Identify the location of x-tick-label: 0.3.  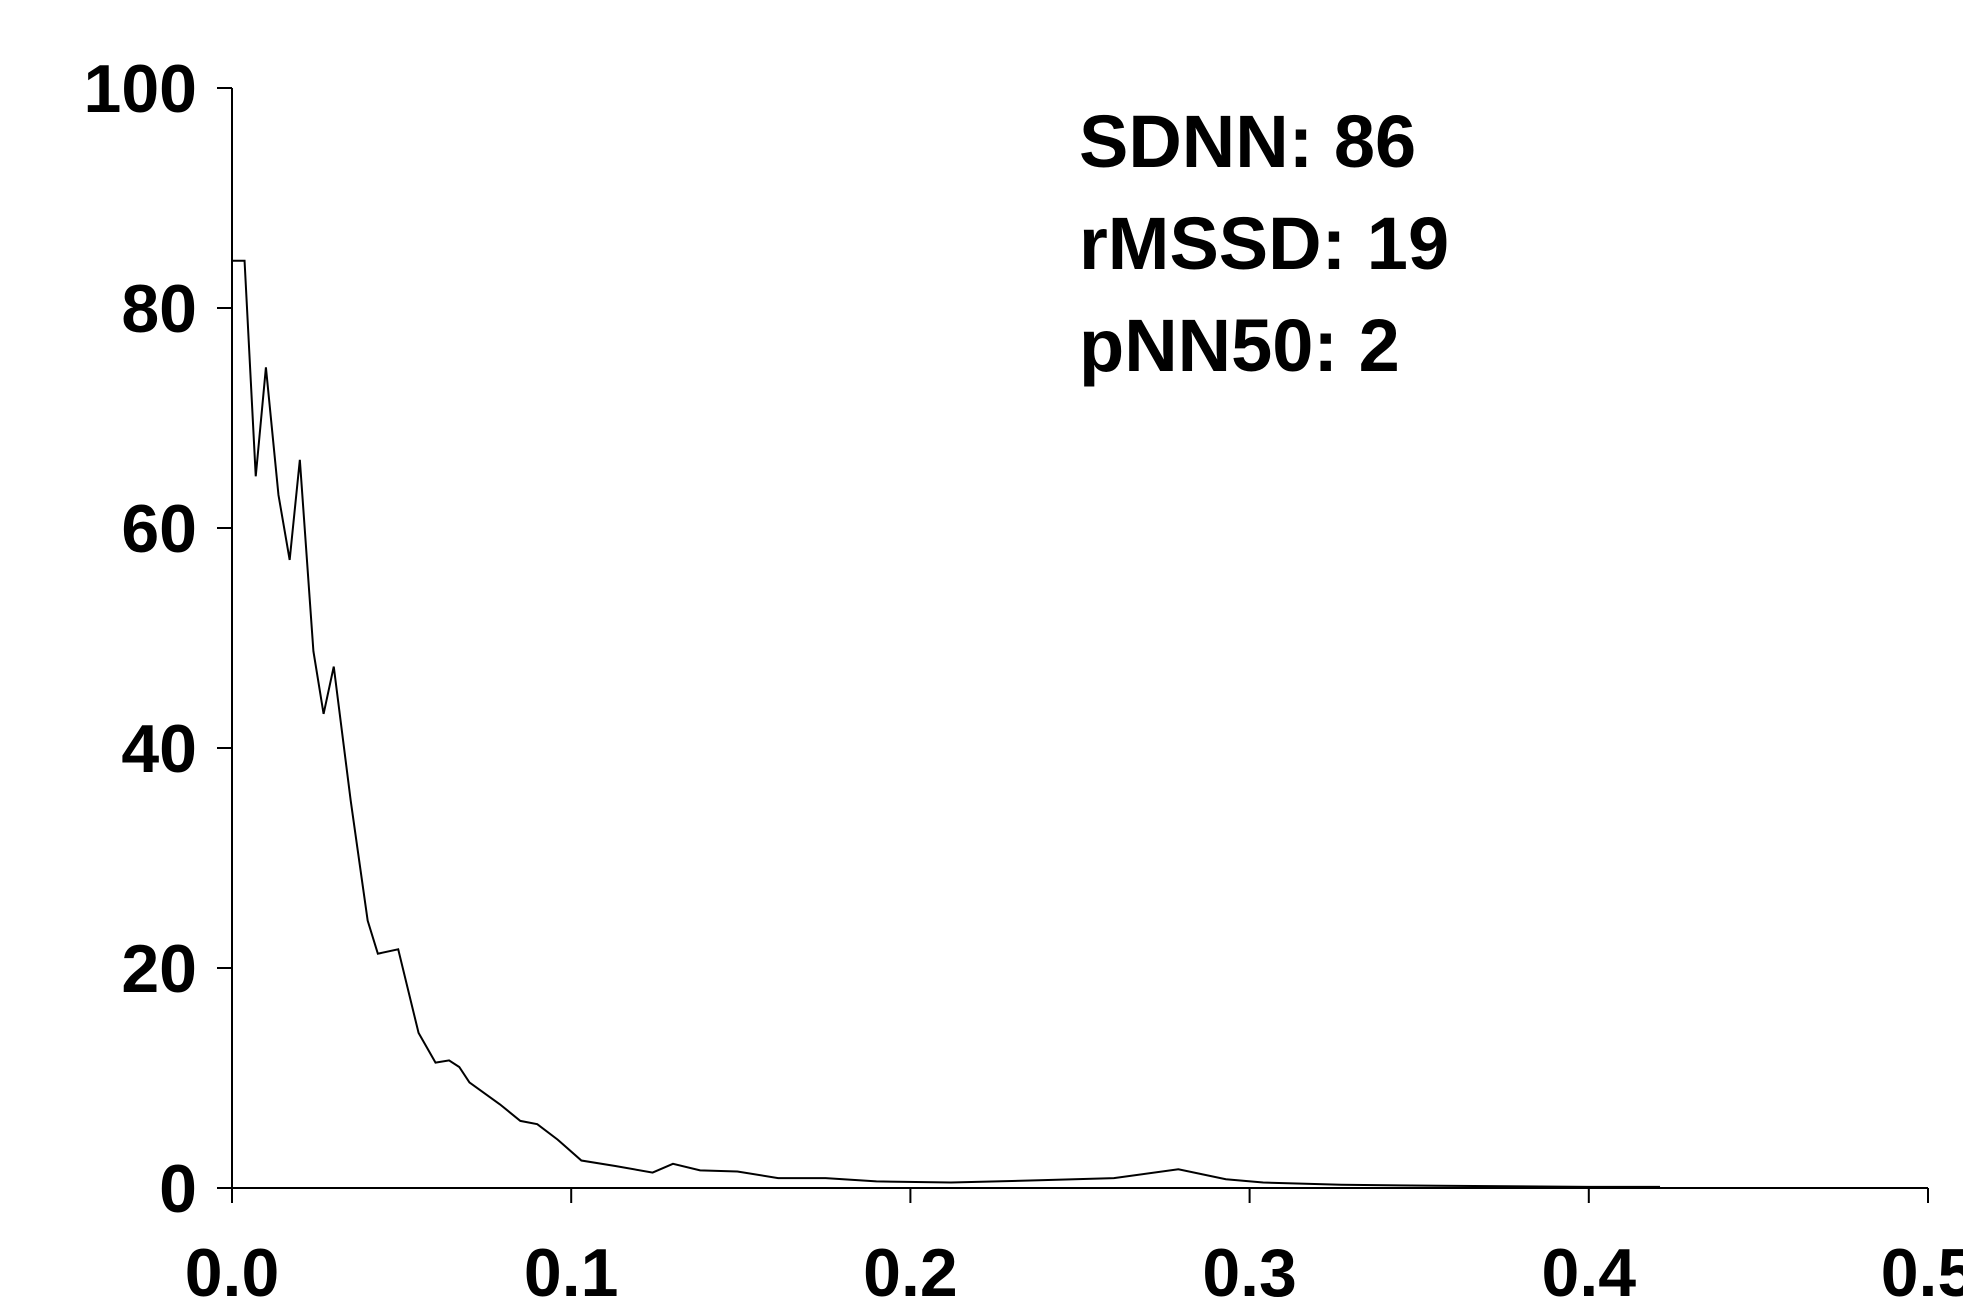
(1249, 1273).